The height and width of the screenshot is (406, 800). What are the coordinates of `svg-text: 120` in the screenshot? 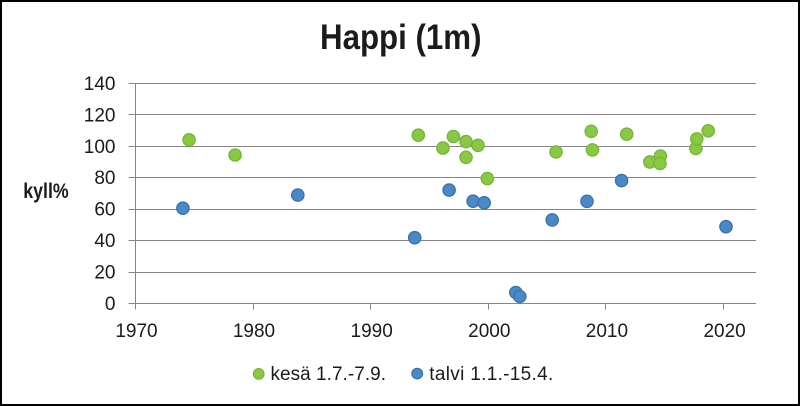 It's located at (100, 115).